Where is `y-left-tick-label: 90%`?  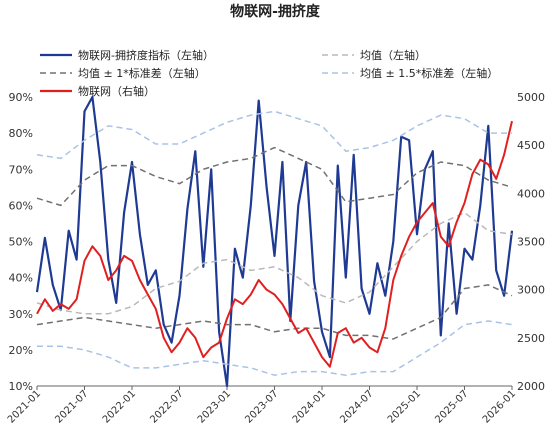 y-left-tick-label: 90% is located at coordinates (21, 97).